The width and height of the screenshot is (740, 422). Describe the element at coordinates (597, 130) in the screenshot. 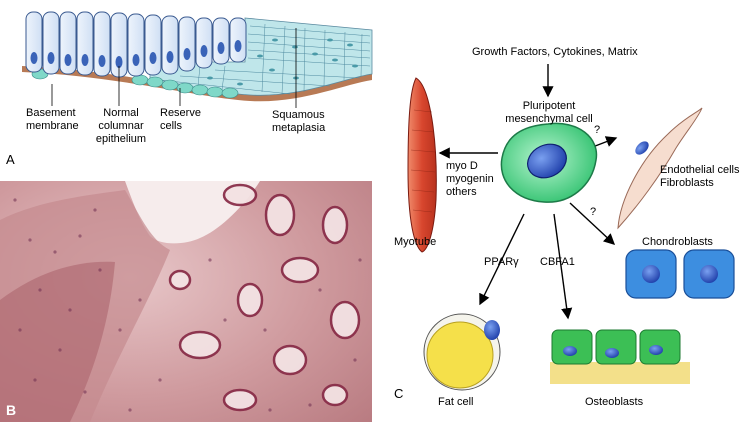

I see `label-question-endothelial: ?` at that location.